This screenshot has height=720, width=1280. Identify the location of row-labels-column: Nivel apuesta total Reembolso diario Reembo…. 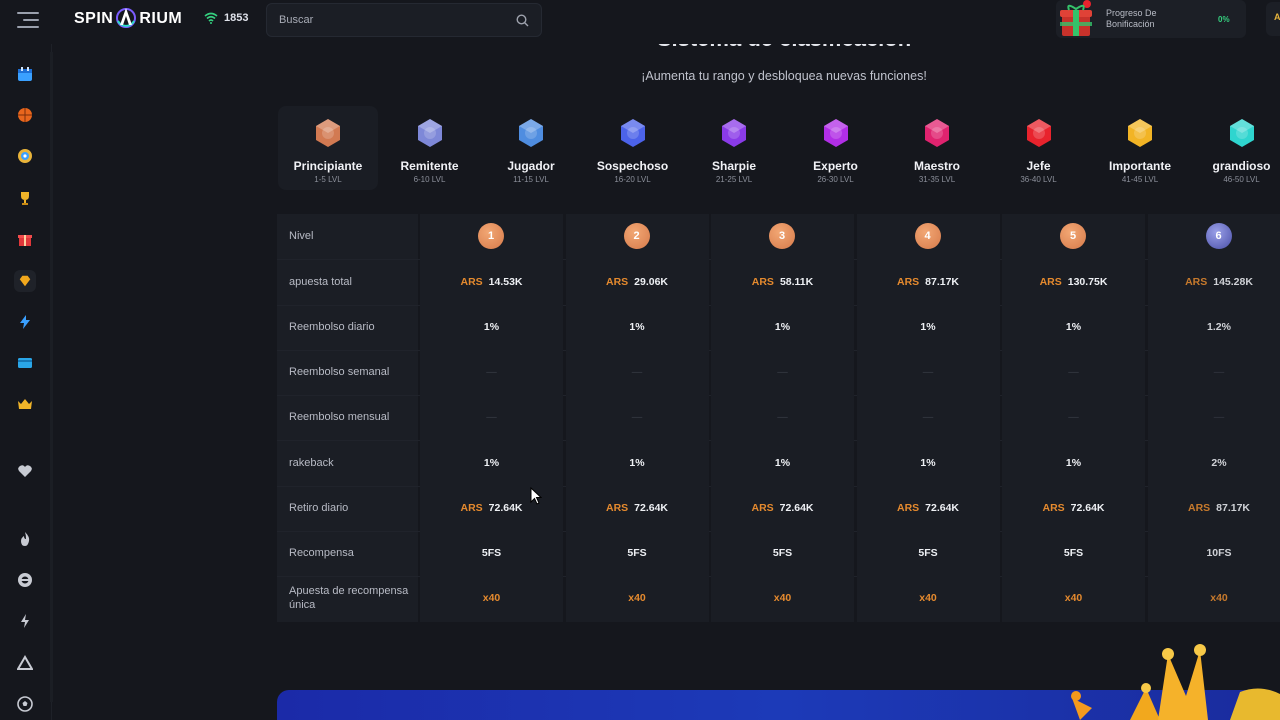
(347, 418).